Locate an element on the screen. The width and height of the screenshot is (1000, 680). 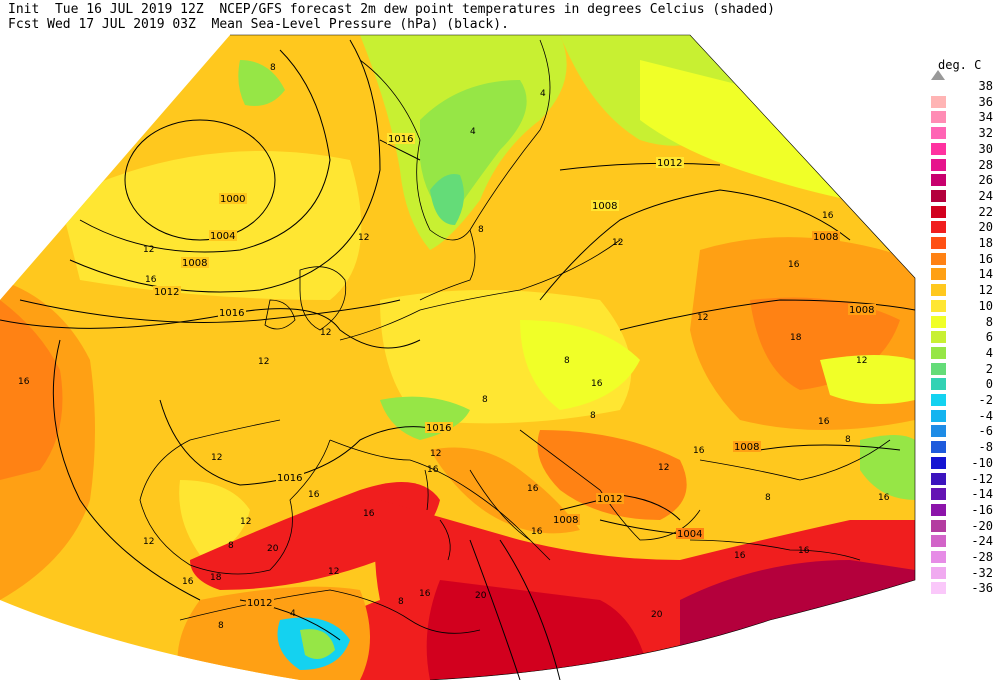
isobar-label: 1016 is located at coordinates (289, 478).